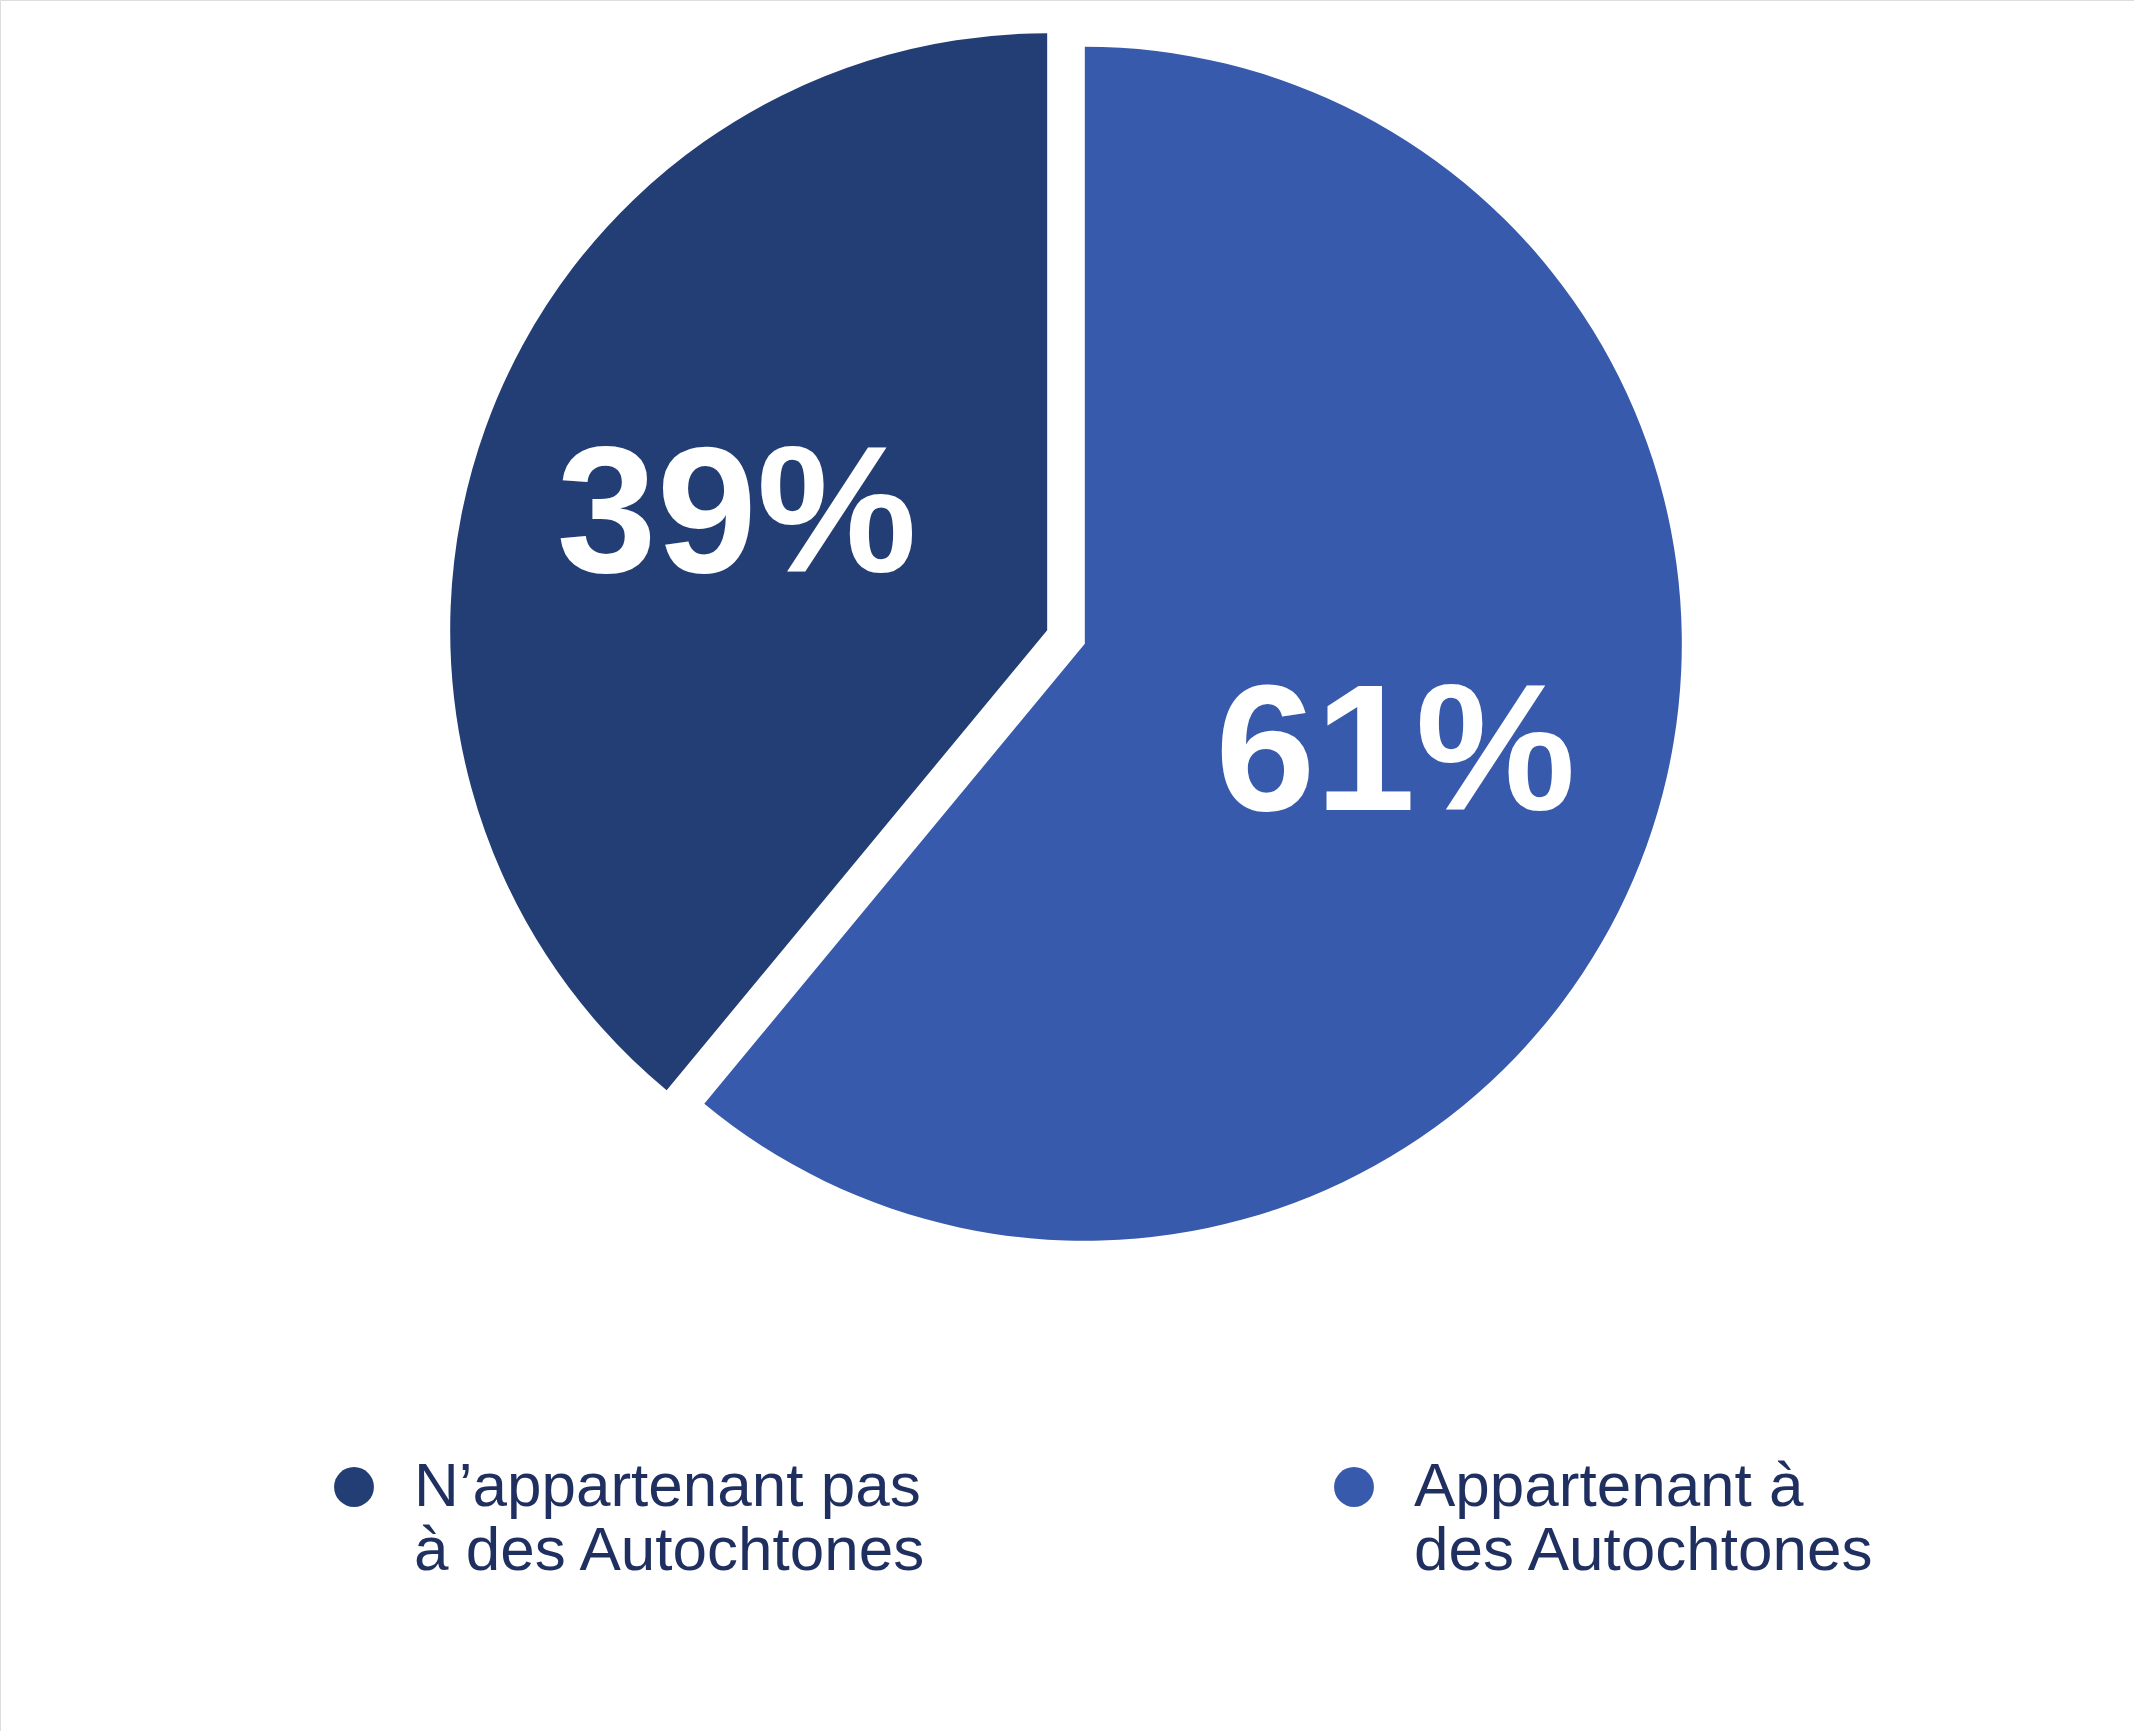 The image size is (2134, 1731). Describe the element at coordinates (1643, 1516) in the screenshot. I see `legend-label: Appartenant à des Autochtones` at that location.